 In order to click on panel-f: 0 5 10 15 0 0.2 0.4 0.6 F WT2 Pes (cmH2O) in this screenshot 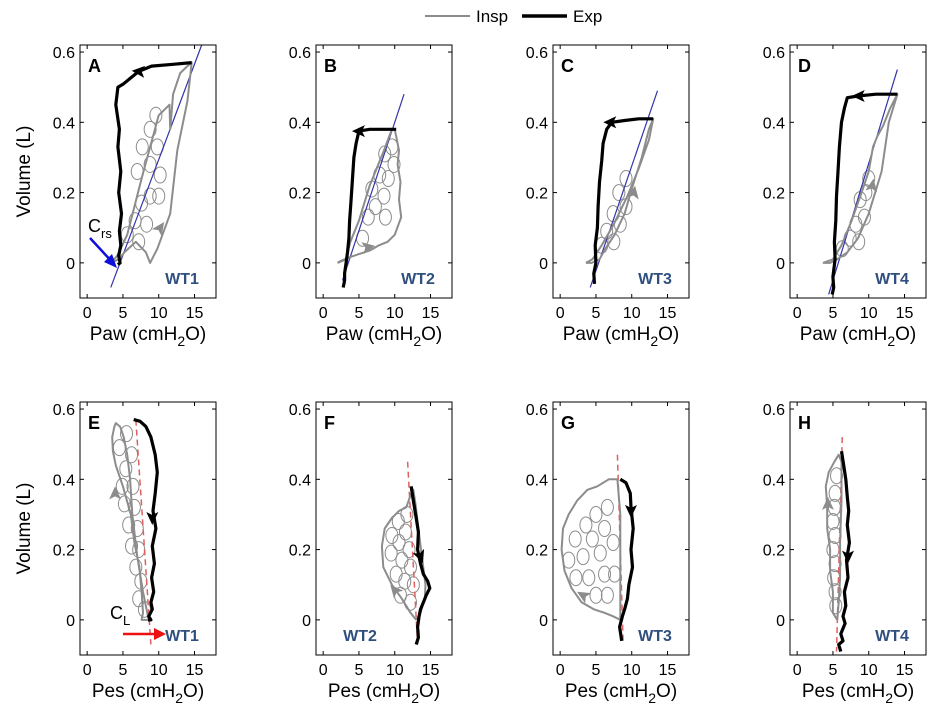, I will do `click(371, 553)`.